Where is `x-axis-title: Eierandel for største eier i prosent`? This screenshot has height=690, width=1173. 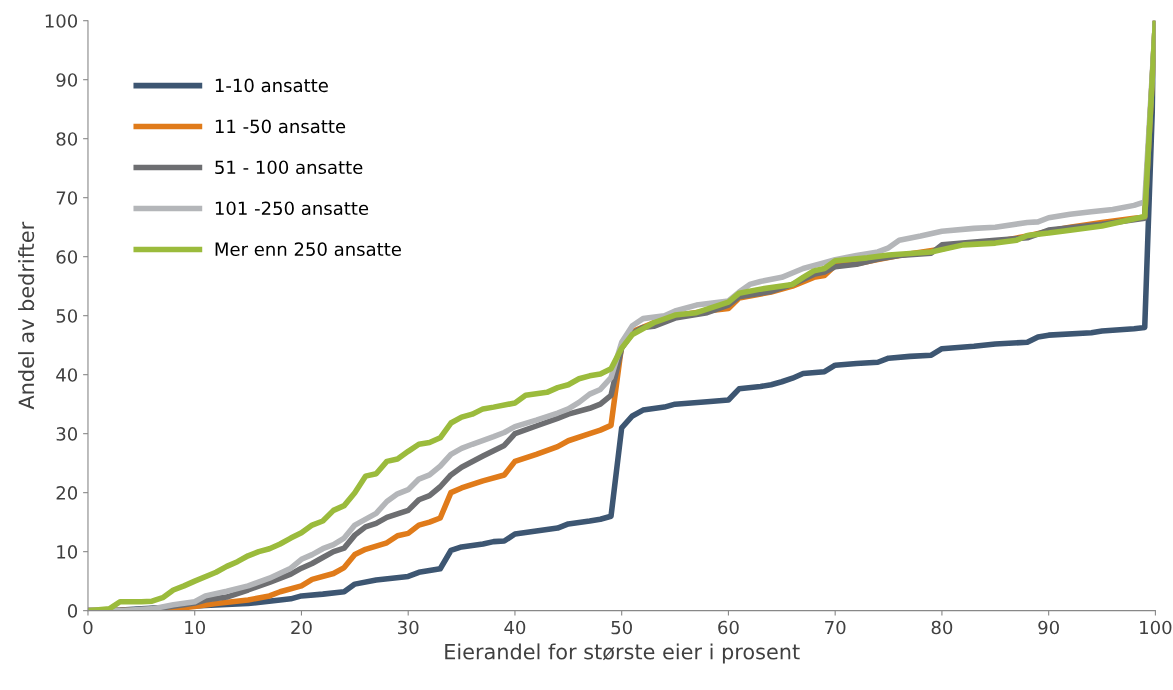
x-axis-title: Eierandel for største eier i prosent is located at coordinates (622, 653).